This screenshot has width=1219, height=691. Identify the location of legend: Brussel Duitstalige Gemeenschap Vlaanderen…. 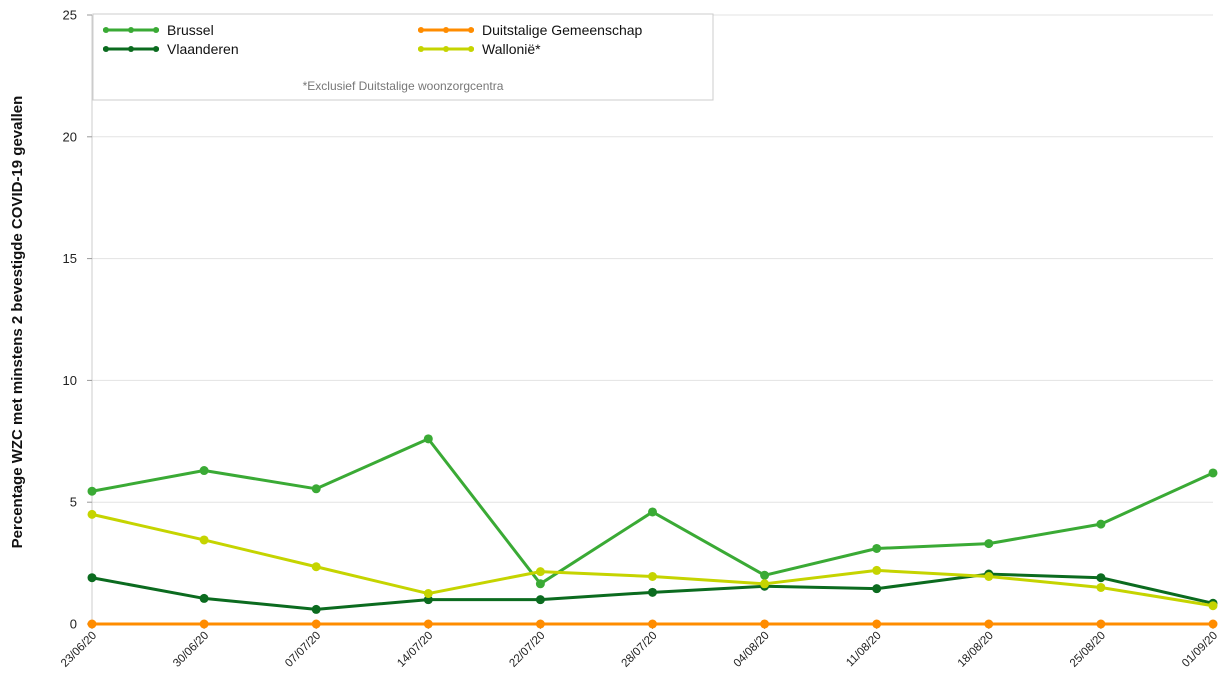
(403, 57).